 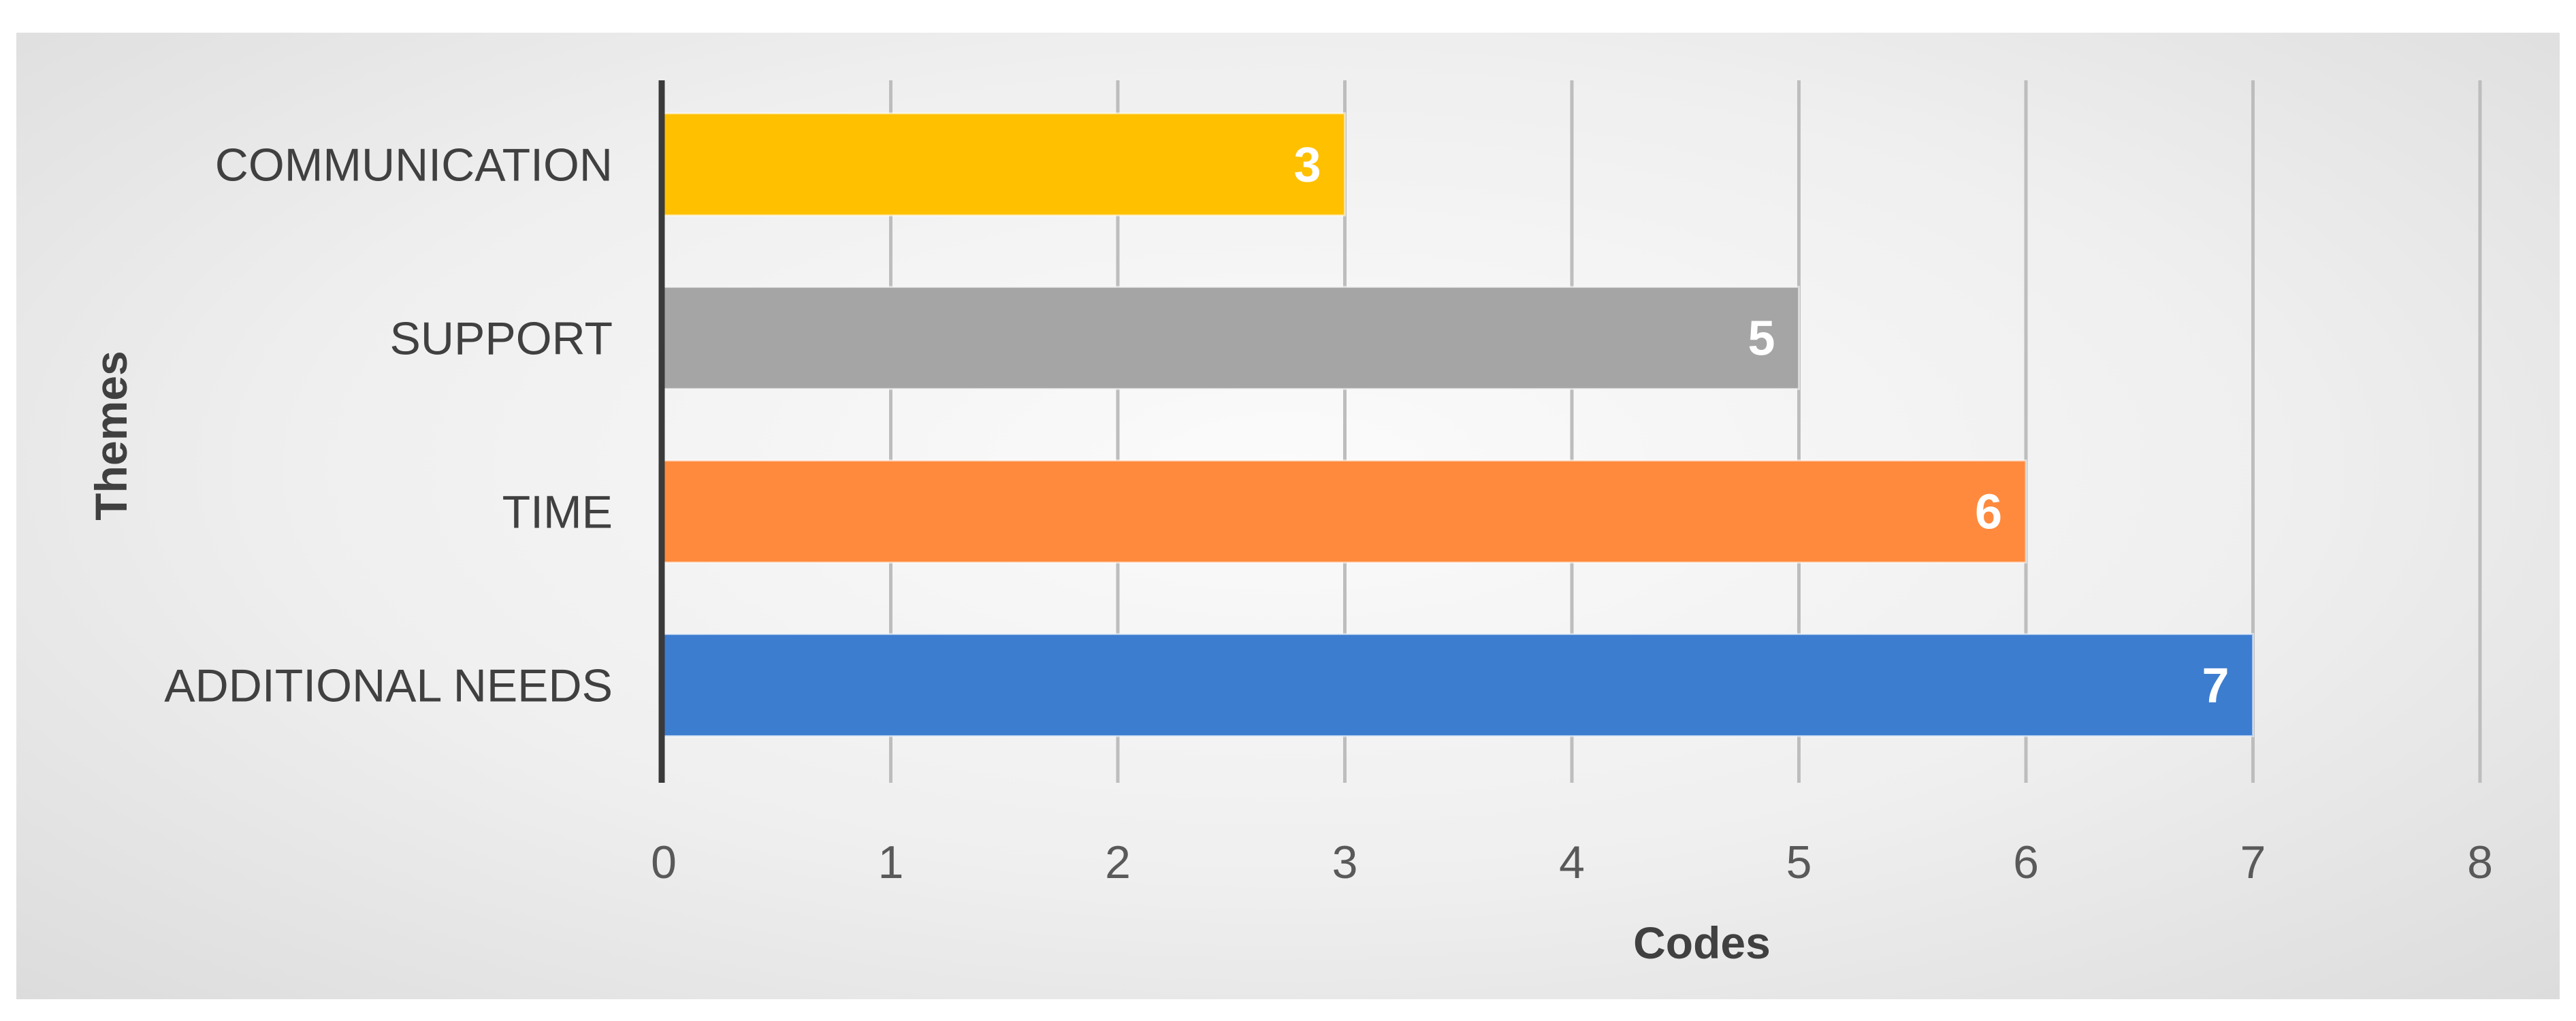 What do you see at coordinates (502, 339) in the screenshot?
I see `category-label-support: SUPPORT` at bounding box center [502, 339].